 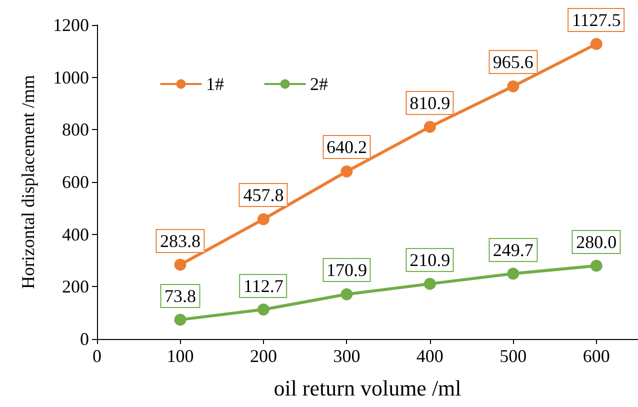 What do you see at coordinates (368, 388) in the screenshot?
I see `x-axis-title: oil return volume /ml` at bounding box center [368, 388].